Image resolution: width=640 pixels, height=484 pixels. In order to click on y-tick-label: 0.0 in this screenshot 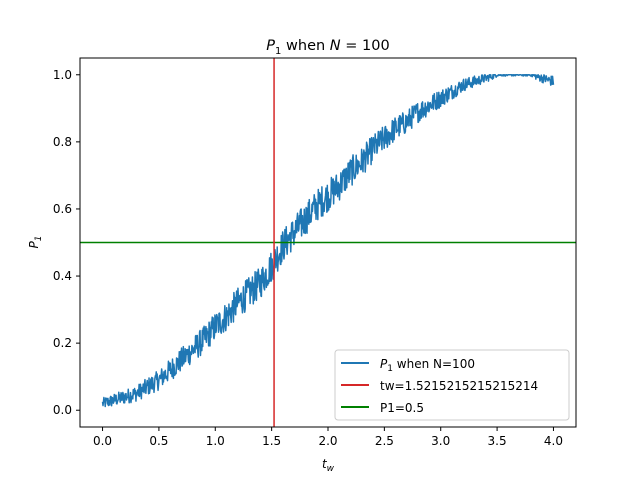, I will do `click(62, 410)`.